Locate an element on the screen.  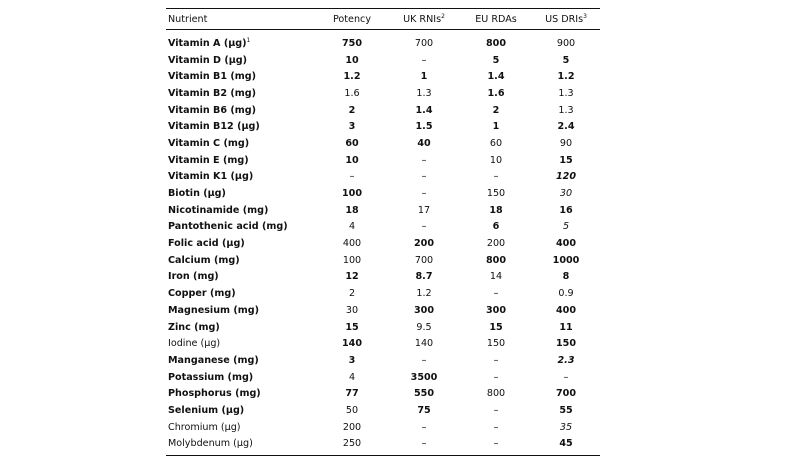
footnote-marker: 1 is located at coordinates (248, 40).